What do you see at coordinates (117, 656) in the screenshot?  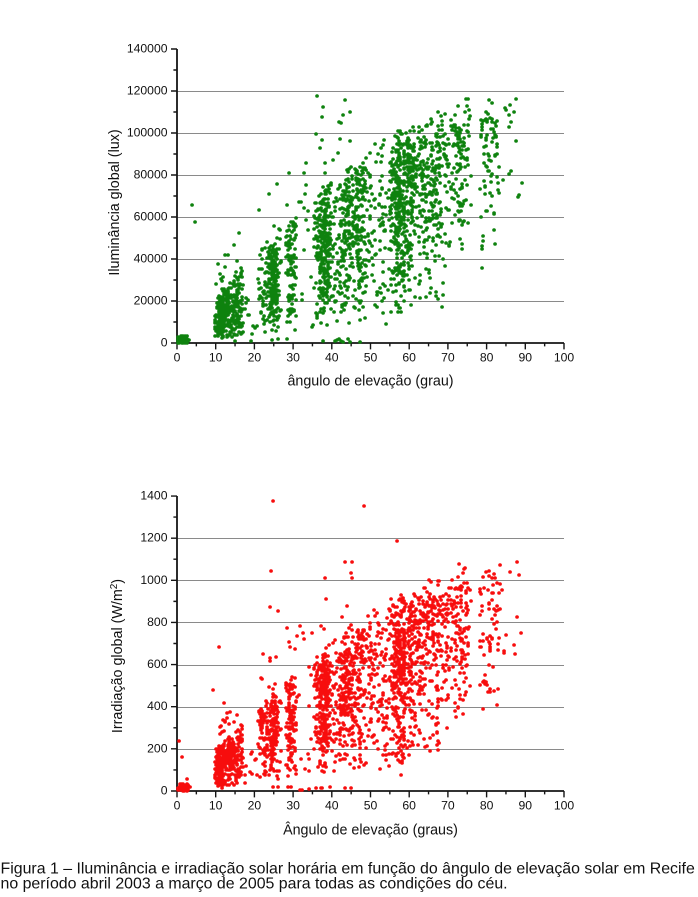 I see `svg-text: Irradiação global (W/m2)` at bounding box center [117, 656].